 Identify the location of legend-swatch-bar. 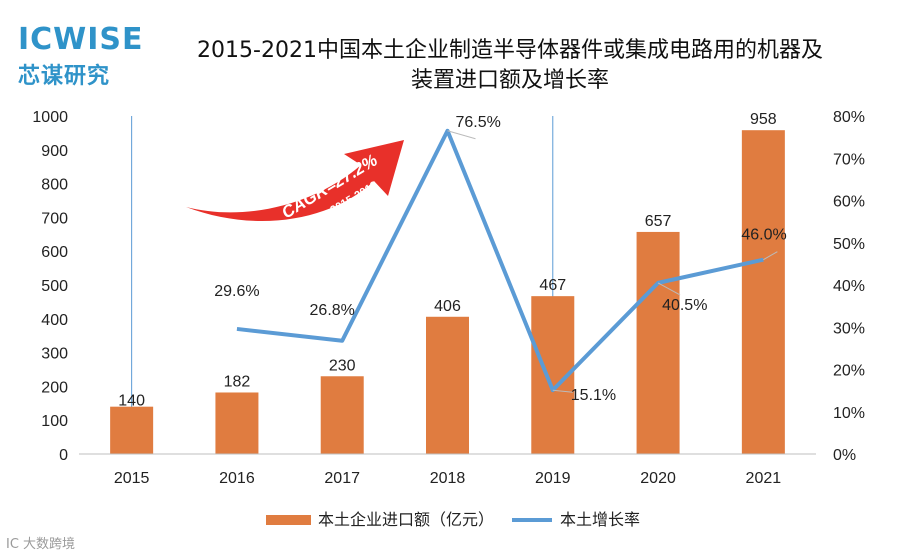
(288, 520).